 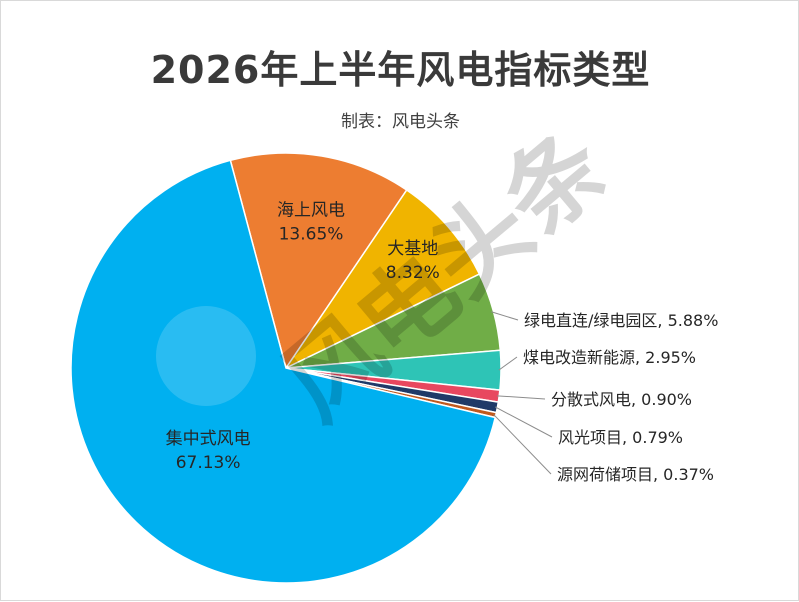 What do you see at coordinates (208, 439) in the screenshot?
I see `slice-label: 集中式风电` at bounding box center [208, 439].